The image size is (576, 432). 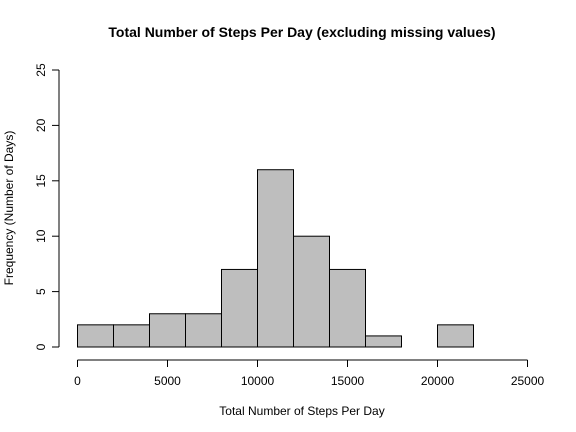 I want to click on x-axis-label: Total Number of Steps Per Day, so click(x=301, y=411).